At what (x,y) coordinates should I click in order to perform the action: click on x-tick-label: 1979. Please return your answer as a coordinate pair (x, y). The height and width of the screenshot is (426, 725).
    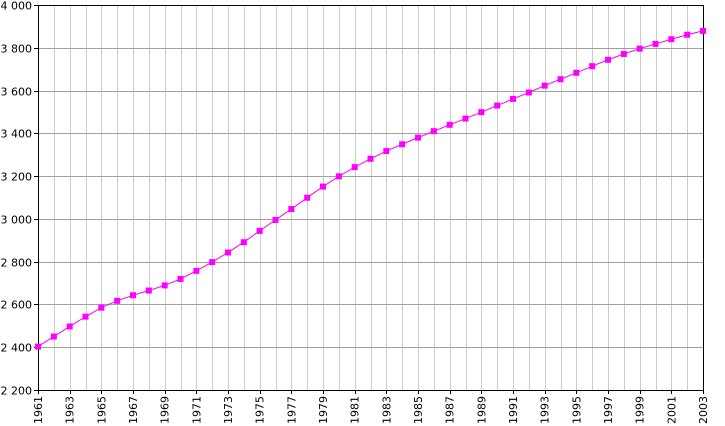
    Looking at the image, I should click on (323, 410).